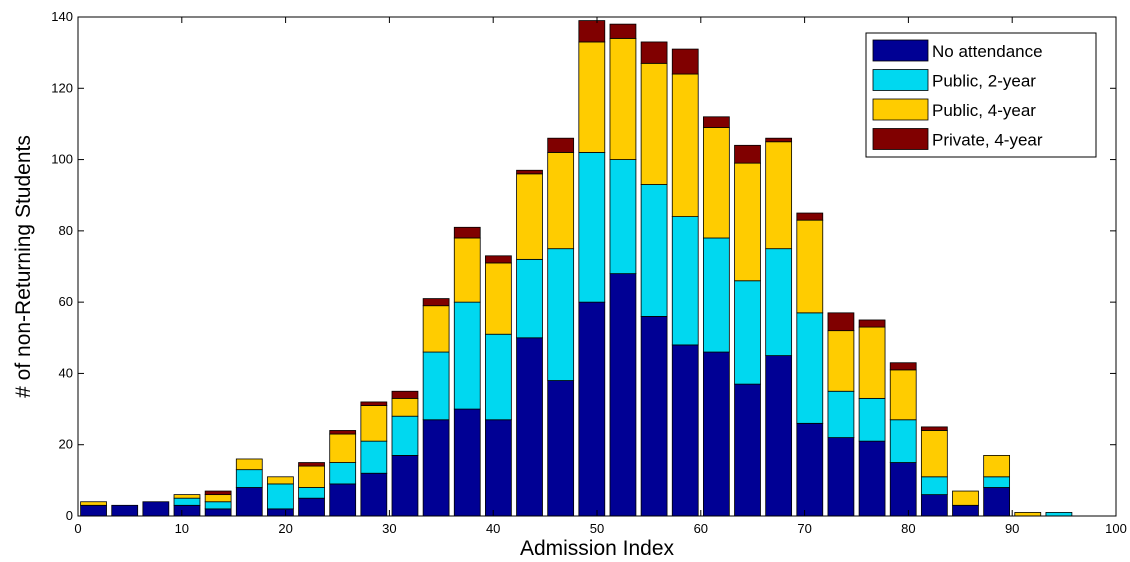  Describe the element at coordinates (62, 16) in the screenshot. I see `y-tick-label: 140` at that location.